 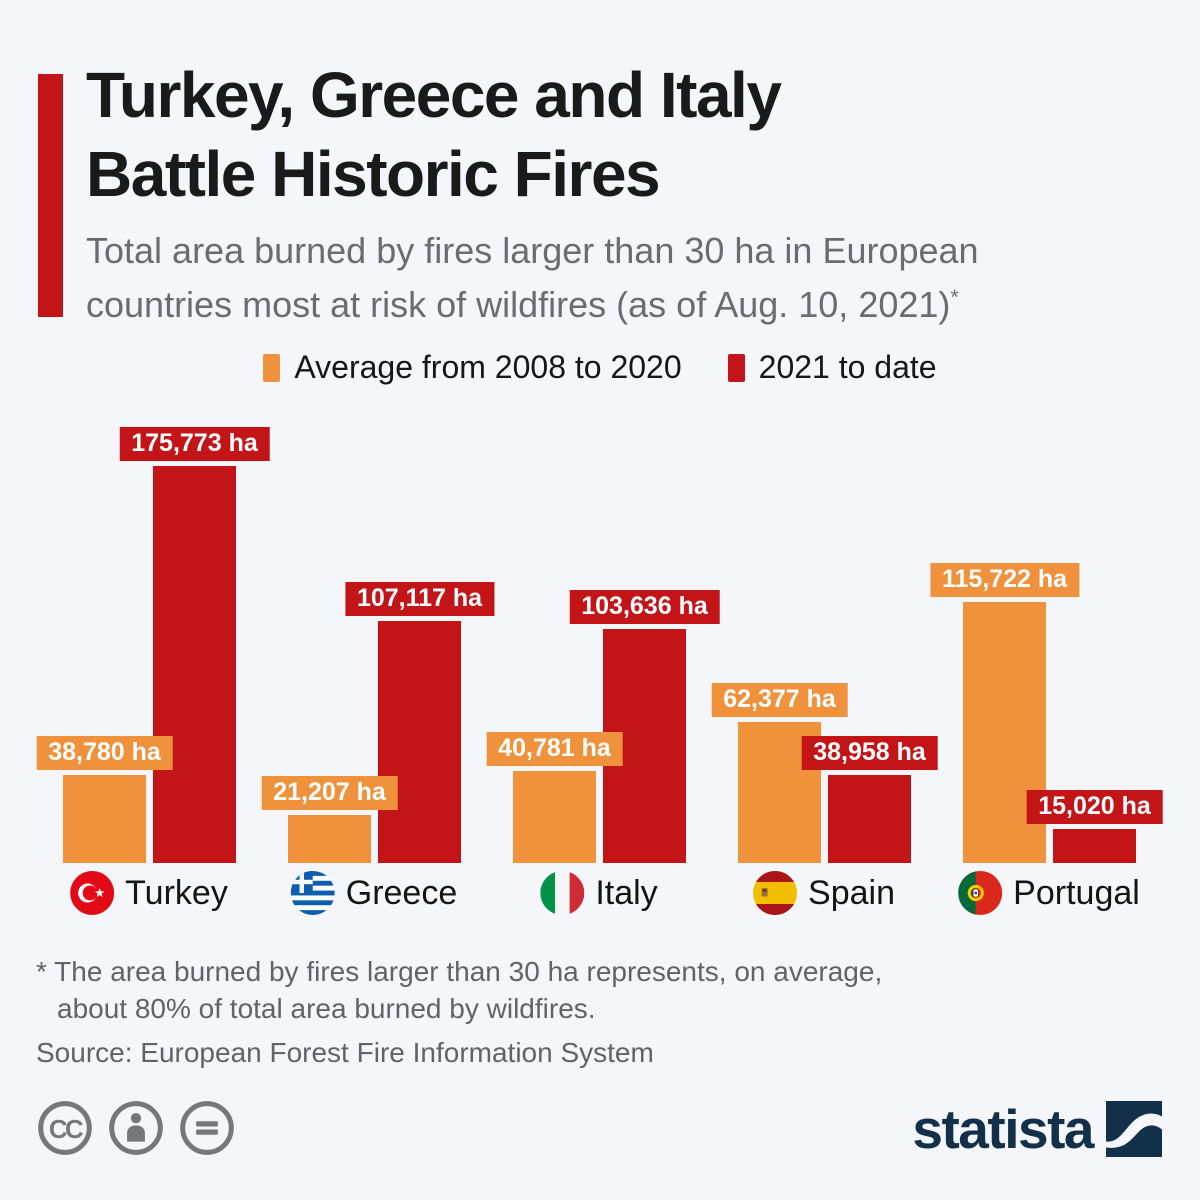 What do you see at coordinates (329, 819) in the screenshot?
I see `bar-greece-average: 21,207 ha` at bounding box center [329, 819].